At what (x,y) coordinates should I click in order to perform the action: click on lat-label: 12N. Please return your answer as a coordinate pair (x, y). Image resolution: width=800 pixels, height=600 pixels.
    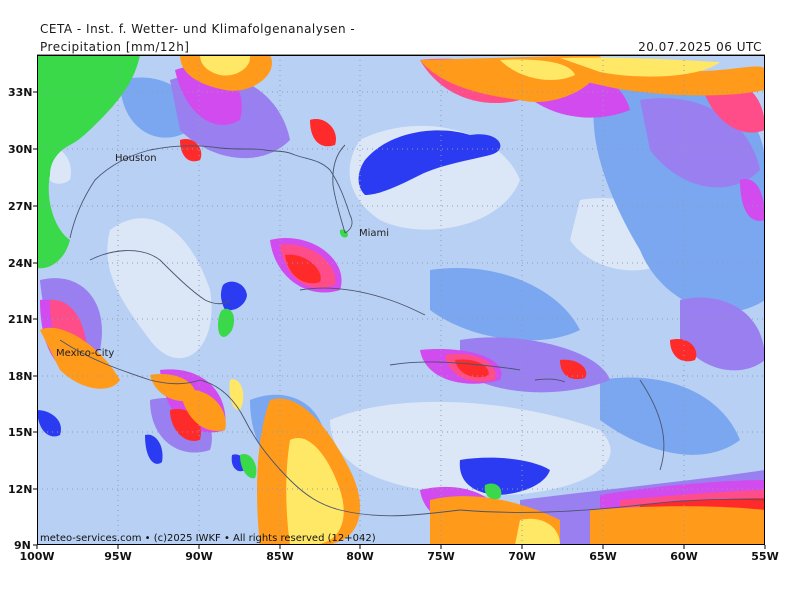
    Looking at the image, I should click on (20, 489).